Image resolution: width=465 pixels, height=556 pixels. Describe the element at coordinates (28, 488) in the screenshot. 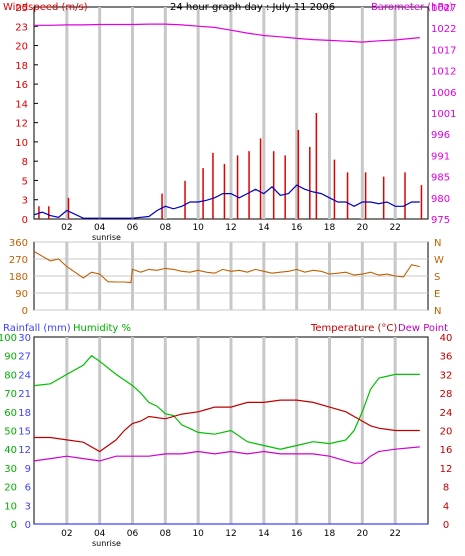

I see `rainfall-tick: 6` at that location.